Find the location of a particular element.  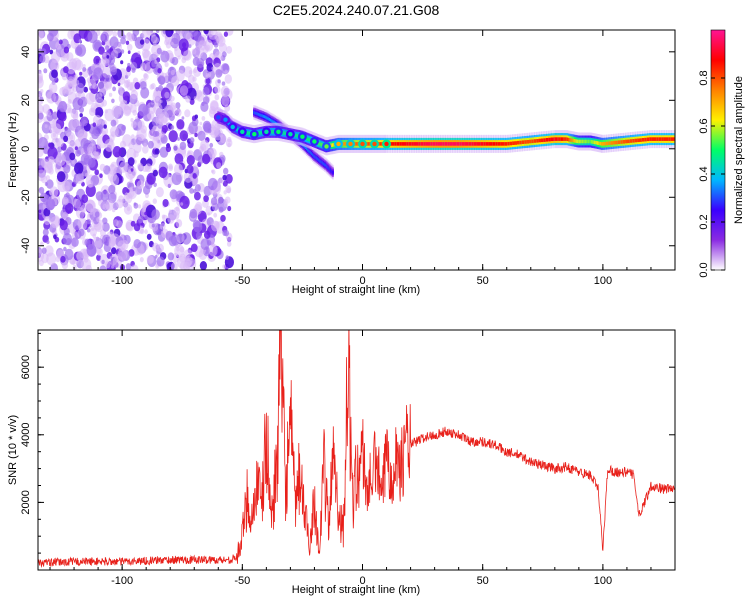

main-ridge is located at coordinates (446, 132).